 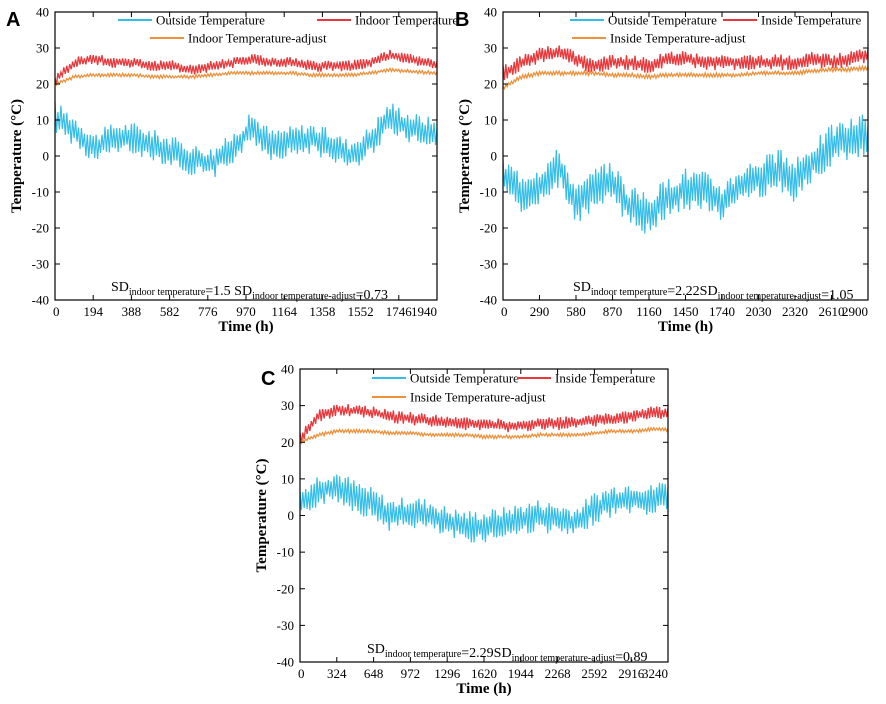 What do you see at coordinates (558, 673) in the screenshot?
I see `x-tick-label: 2268` at bounding box center [558, 673].